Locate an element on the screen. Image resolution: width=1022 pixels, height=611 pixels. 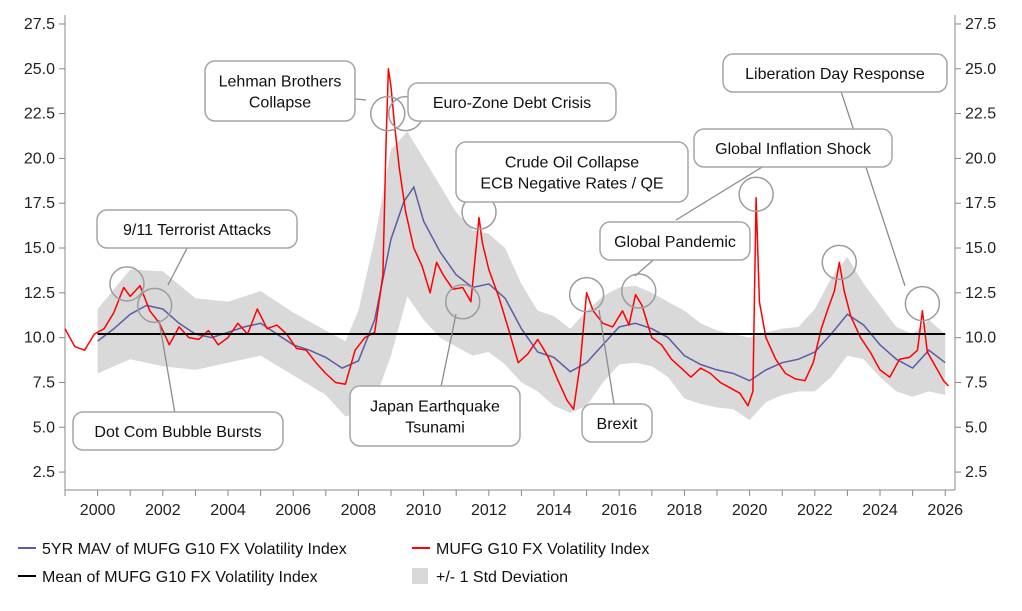
x-tick-label: 2002 is located at coordinates (163, 510).